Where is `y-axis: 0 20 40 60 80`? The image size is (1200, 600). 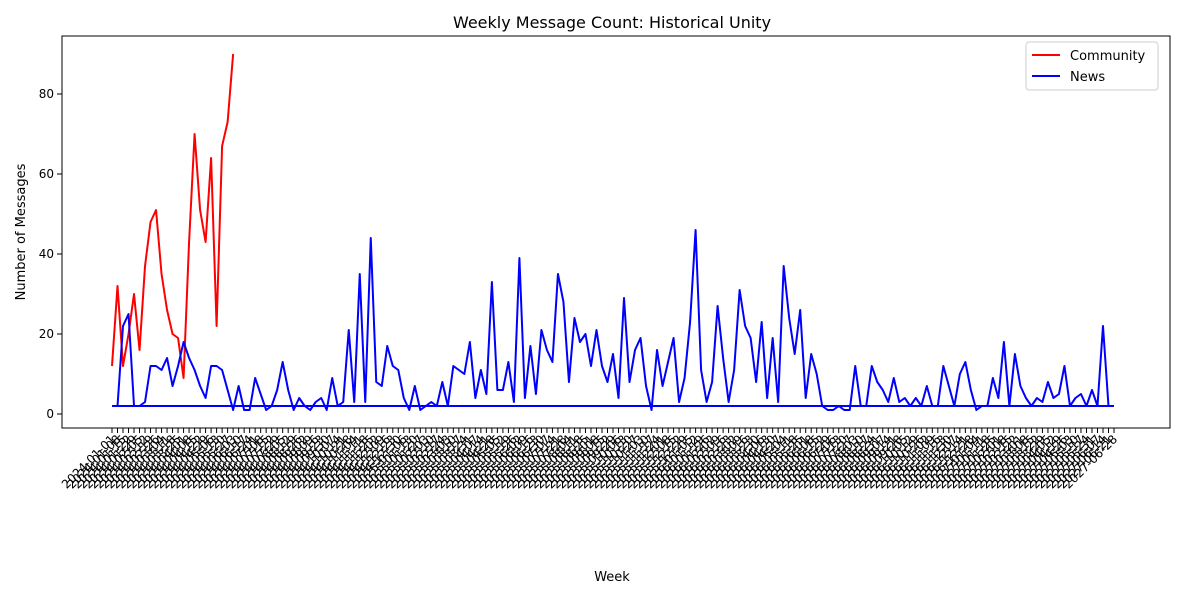
y-axis: 0 20 40 60 80 is located at coordinates (50, 254).